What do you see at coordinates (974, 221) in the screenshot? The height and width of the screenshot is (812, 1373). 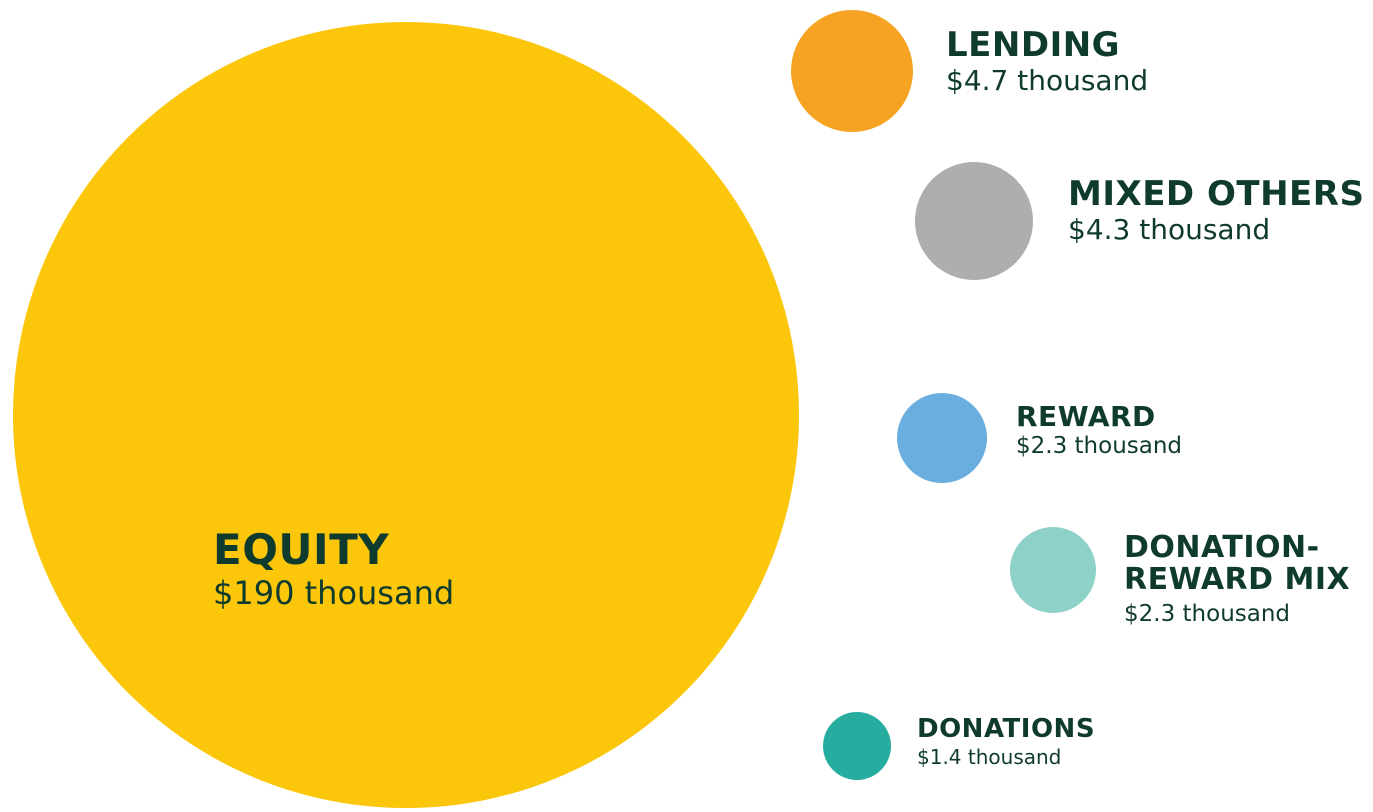 I see `mixed-others-bubble` at bounding box center [974, 221].